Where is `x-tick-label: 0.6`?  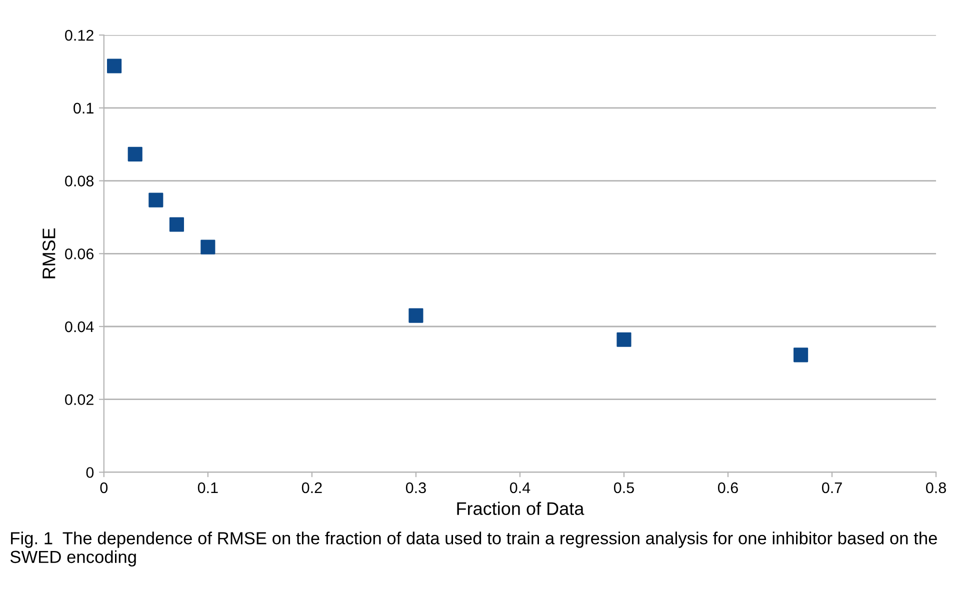 x-tick-label: 0.6 is located at coordinates (728, 488).